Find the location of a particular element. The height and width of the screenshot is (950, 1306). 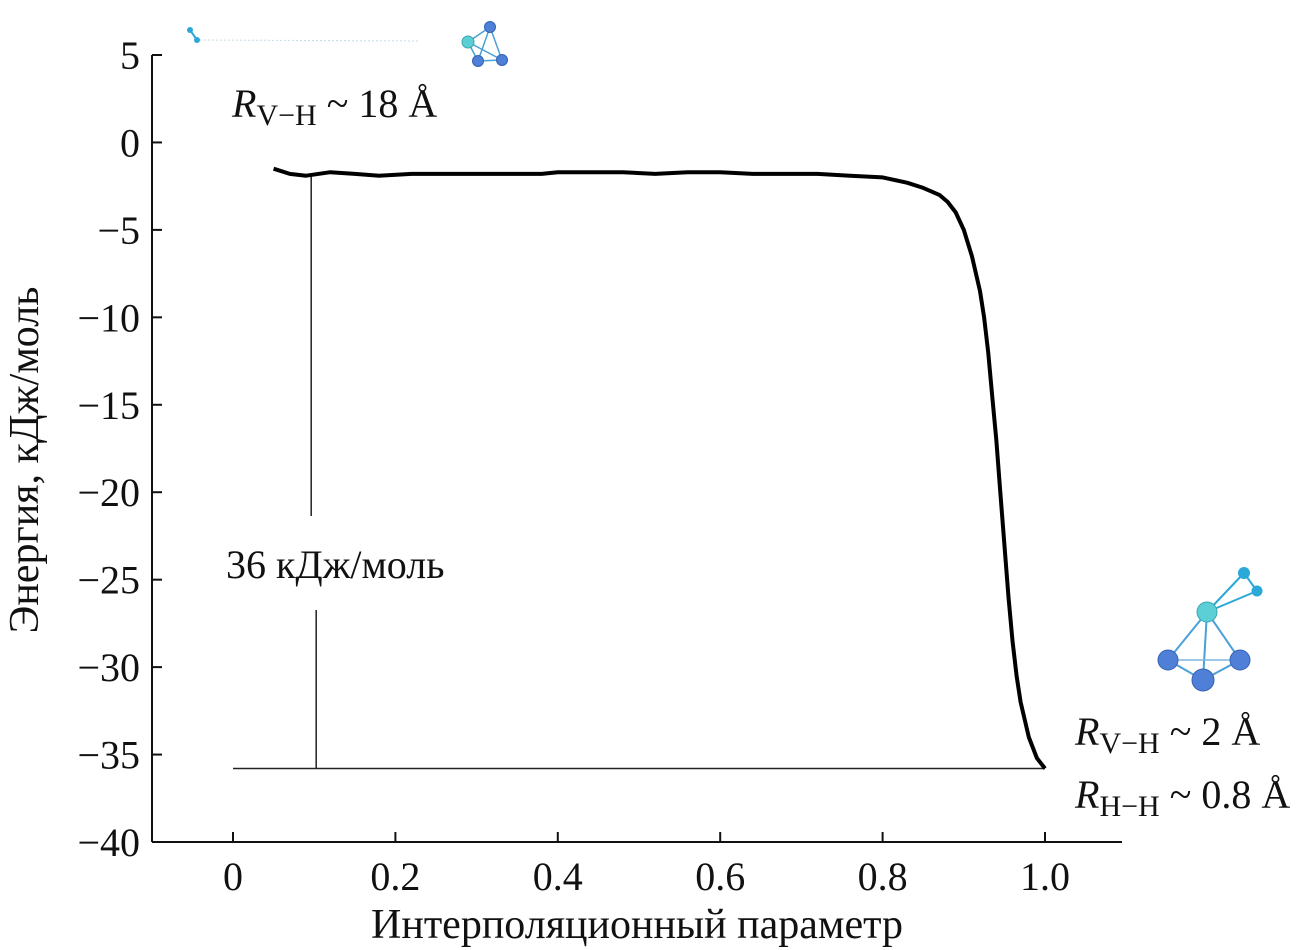

x-tick-label: 0.8 is located at coordinates (883, 876).